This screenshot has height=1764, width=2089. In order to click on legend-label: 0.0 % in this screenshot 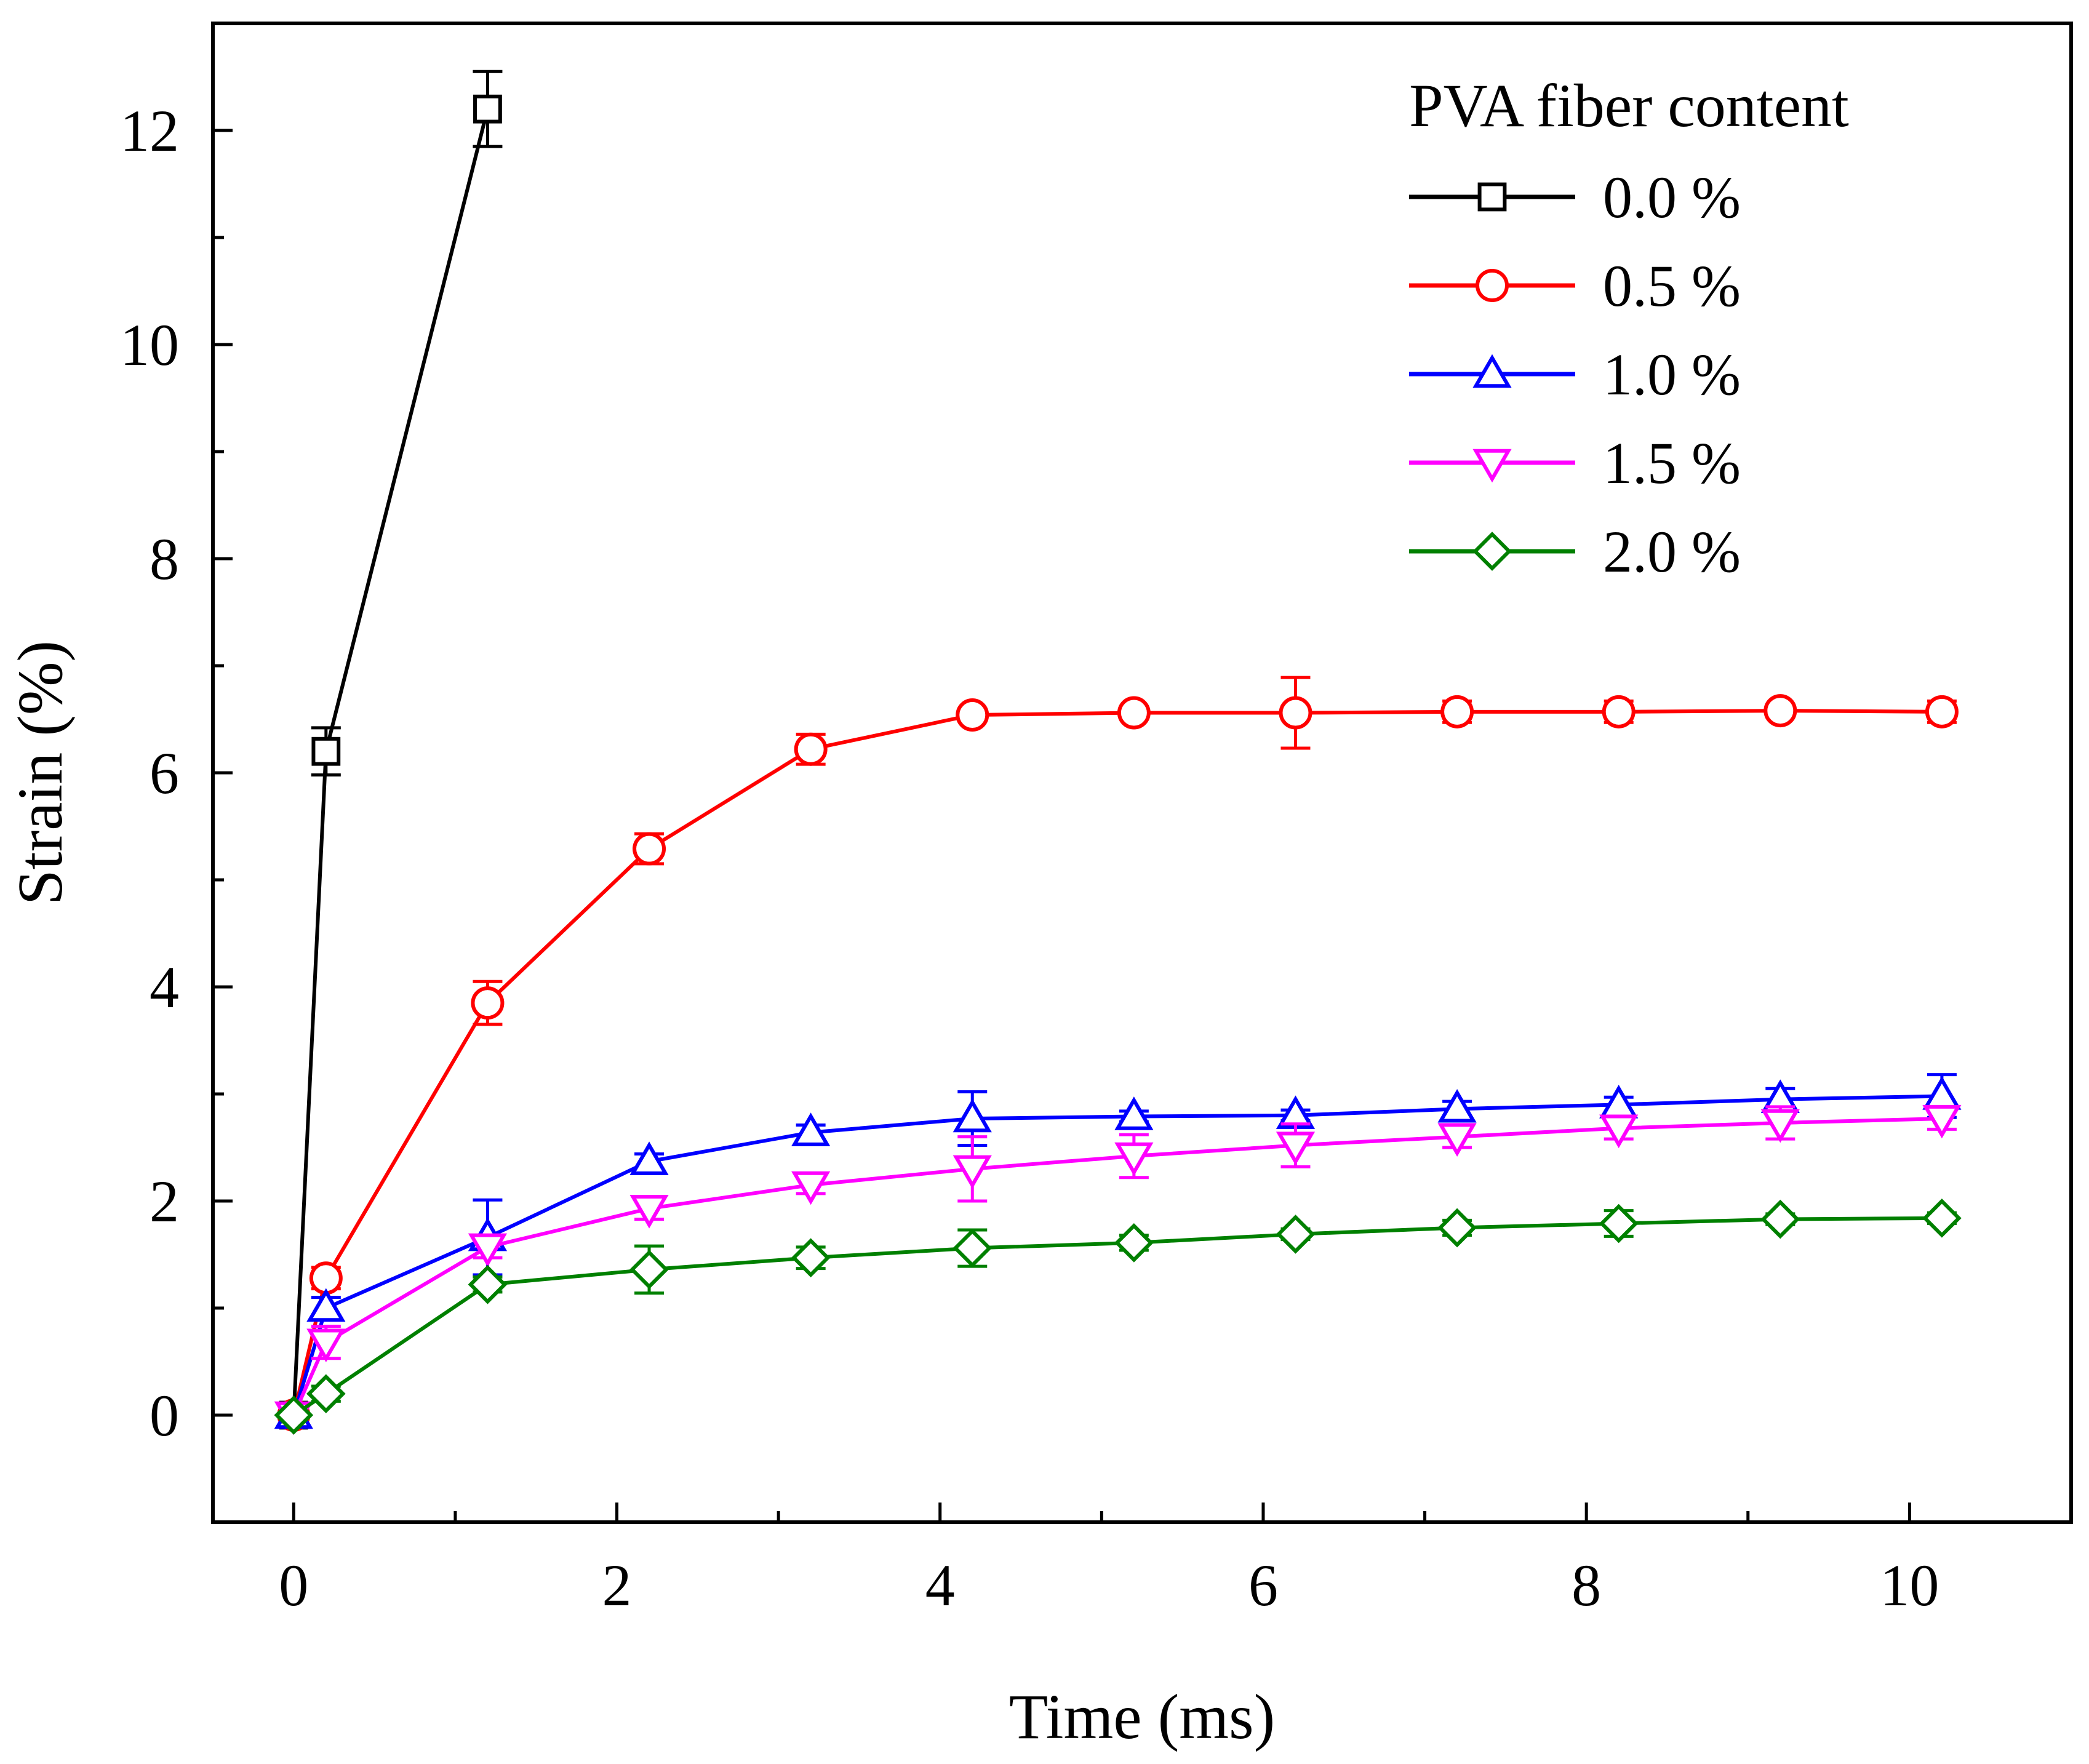, I will do `click(1672, 197)`.